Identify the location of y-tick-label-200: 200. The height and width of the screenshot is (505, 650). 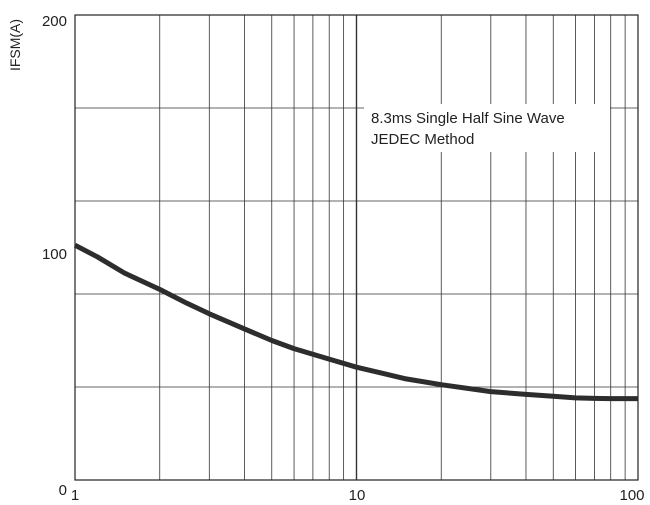
(54, 21).